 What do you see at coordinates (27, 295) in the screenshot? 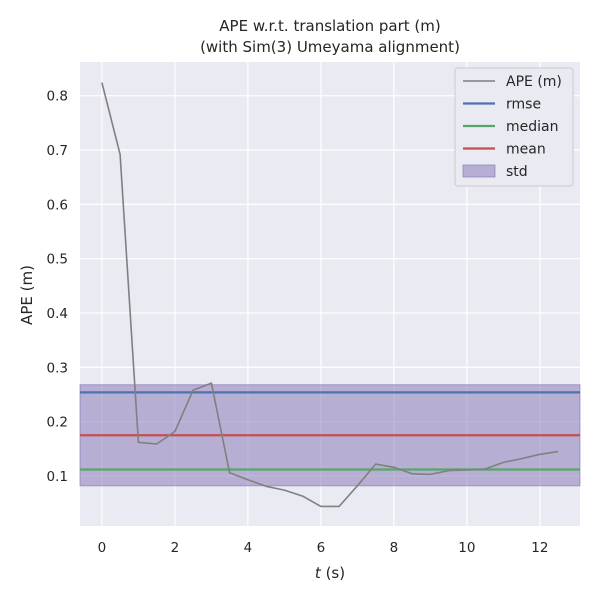
I see `y-axis-label: APE (m)` at bounding box center [27, 295].